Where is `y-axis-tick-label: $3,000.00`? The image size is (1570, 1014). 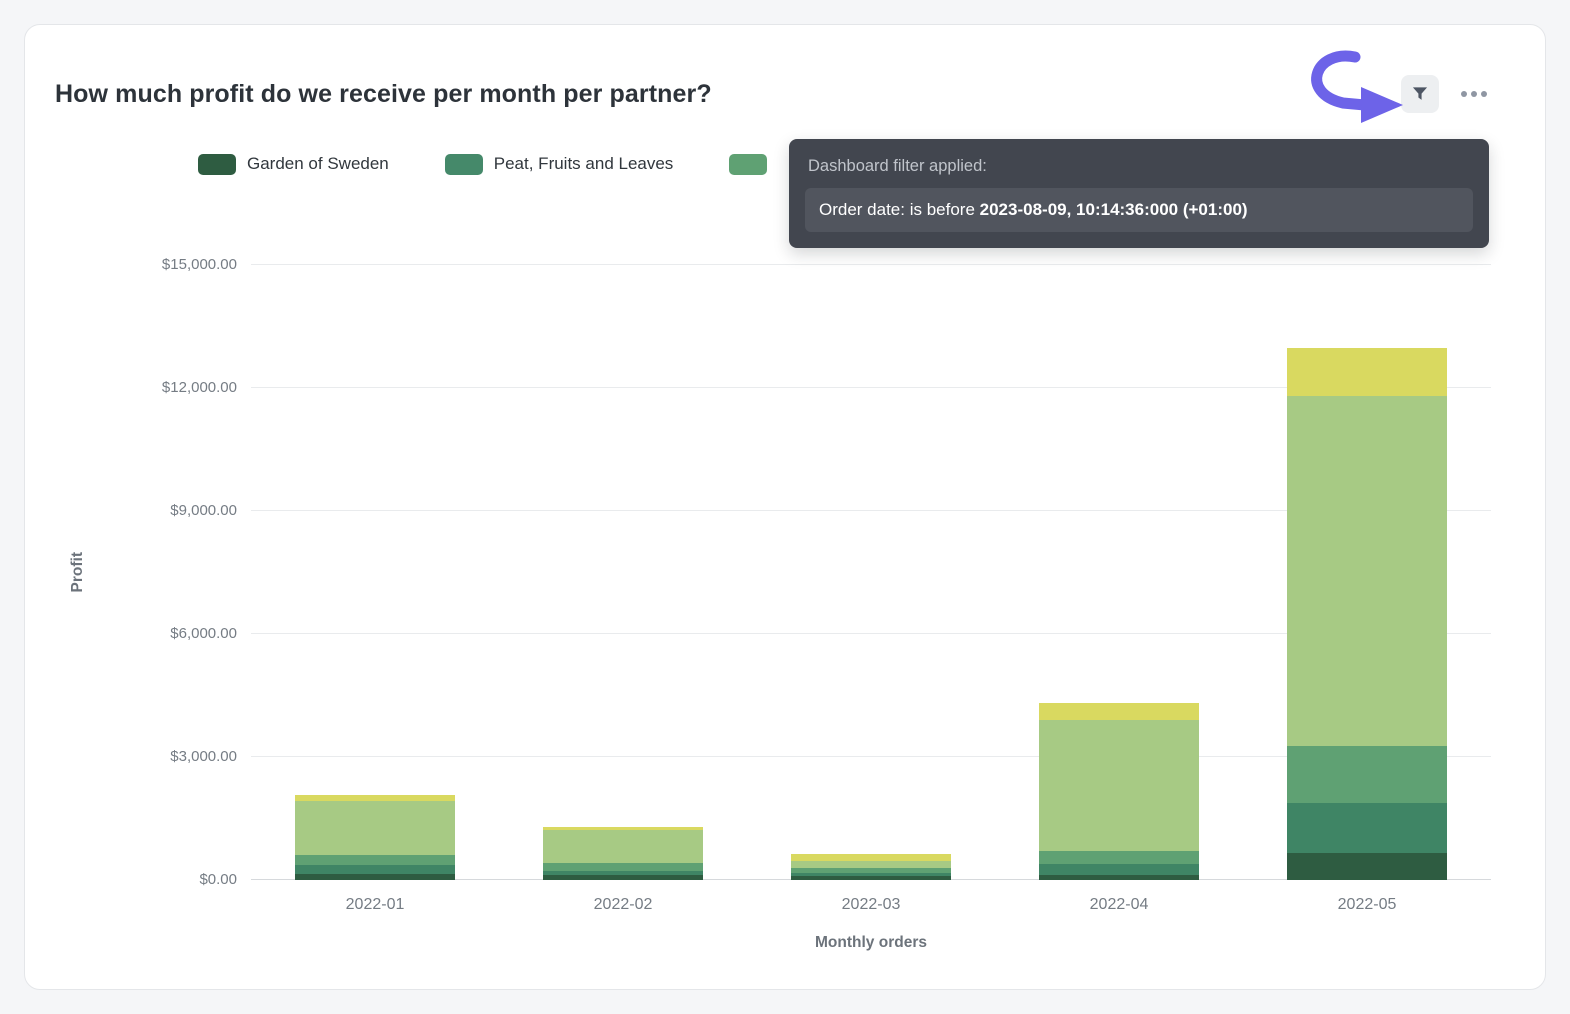
y-axis-tick-label: $3,000.00 is located at coordinates (203, 756).